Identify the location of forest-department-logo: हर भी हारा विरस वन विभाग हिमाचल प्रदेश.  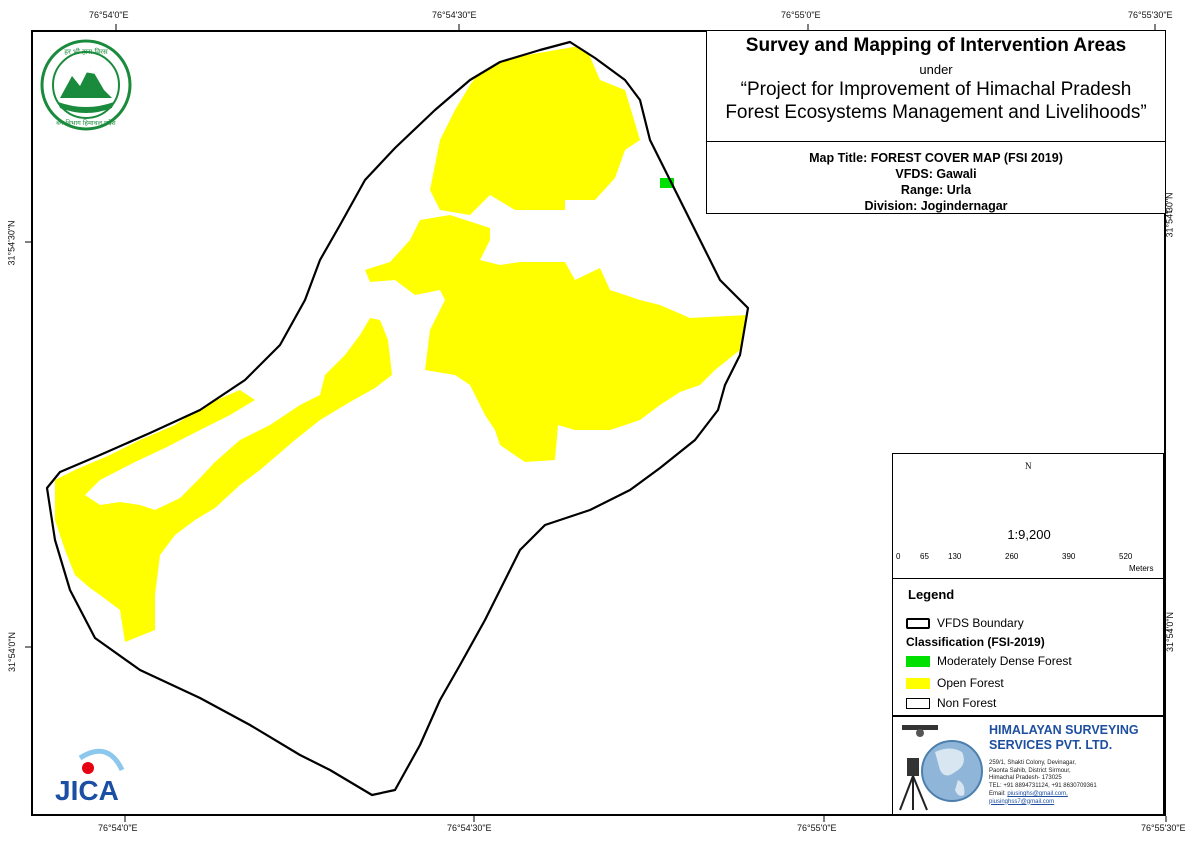
(86, 85).